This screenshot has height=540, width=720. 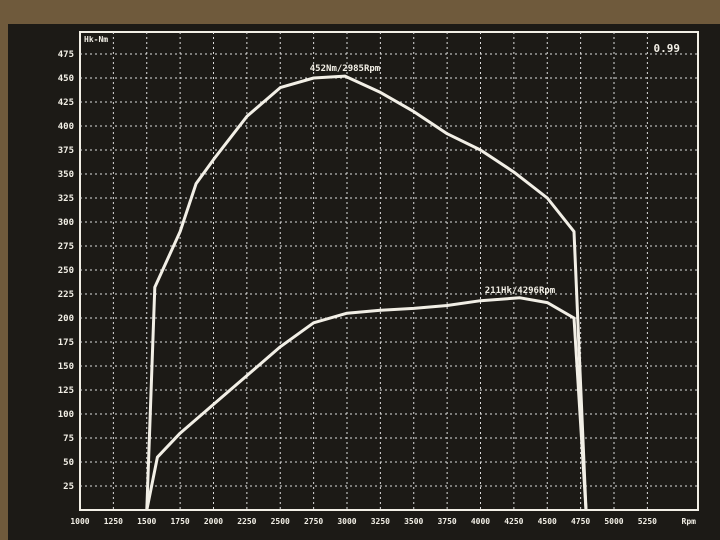 What do you see at coordinates (66, 319) in the screenshot?
I see `y-tick-label: 200` at bounding box center [66, 319].